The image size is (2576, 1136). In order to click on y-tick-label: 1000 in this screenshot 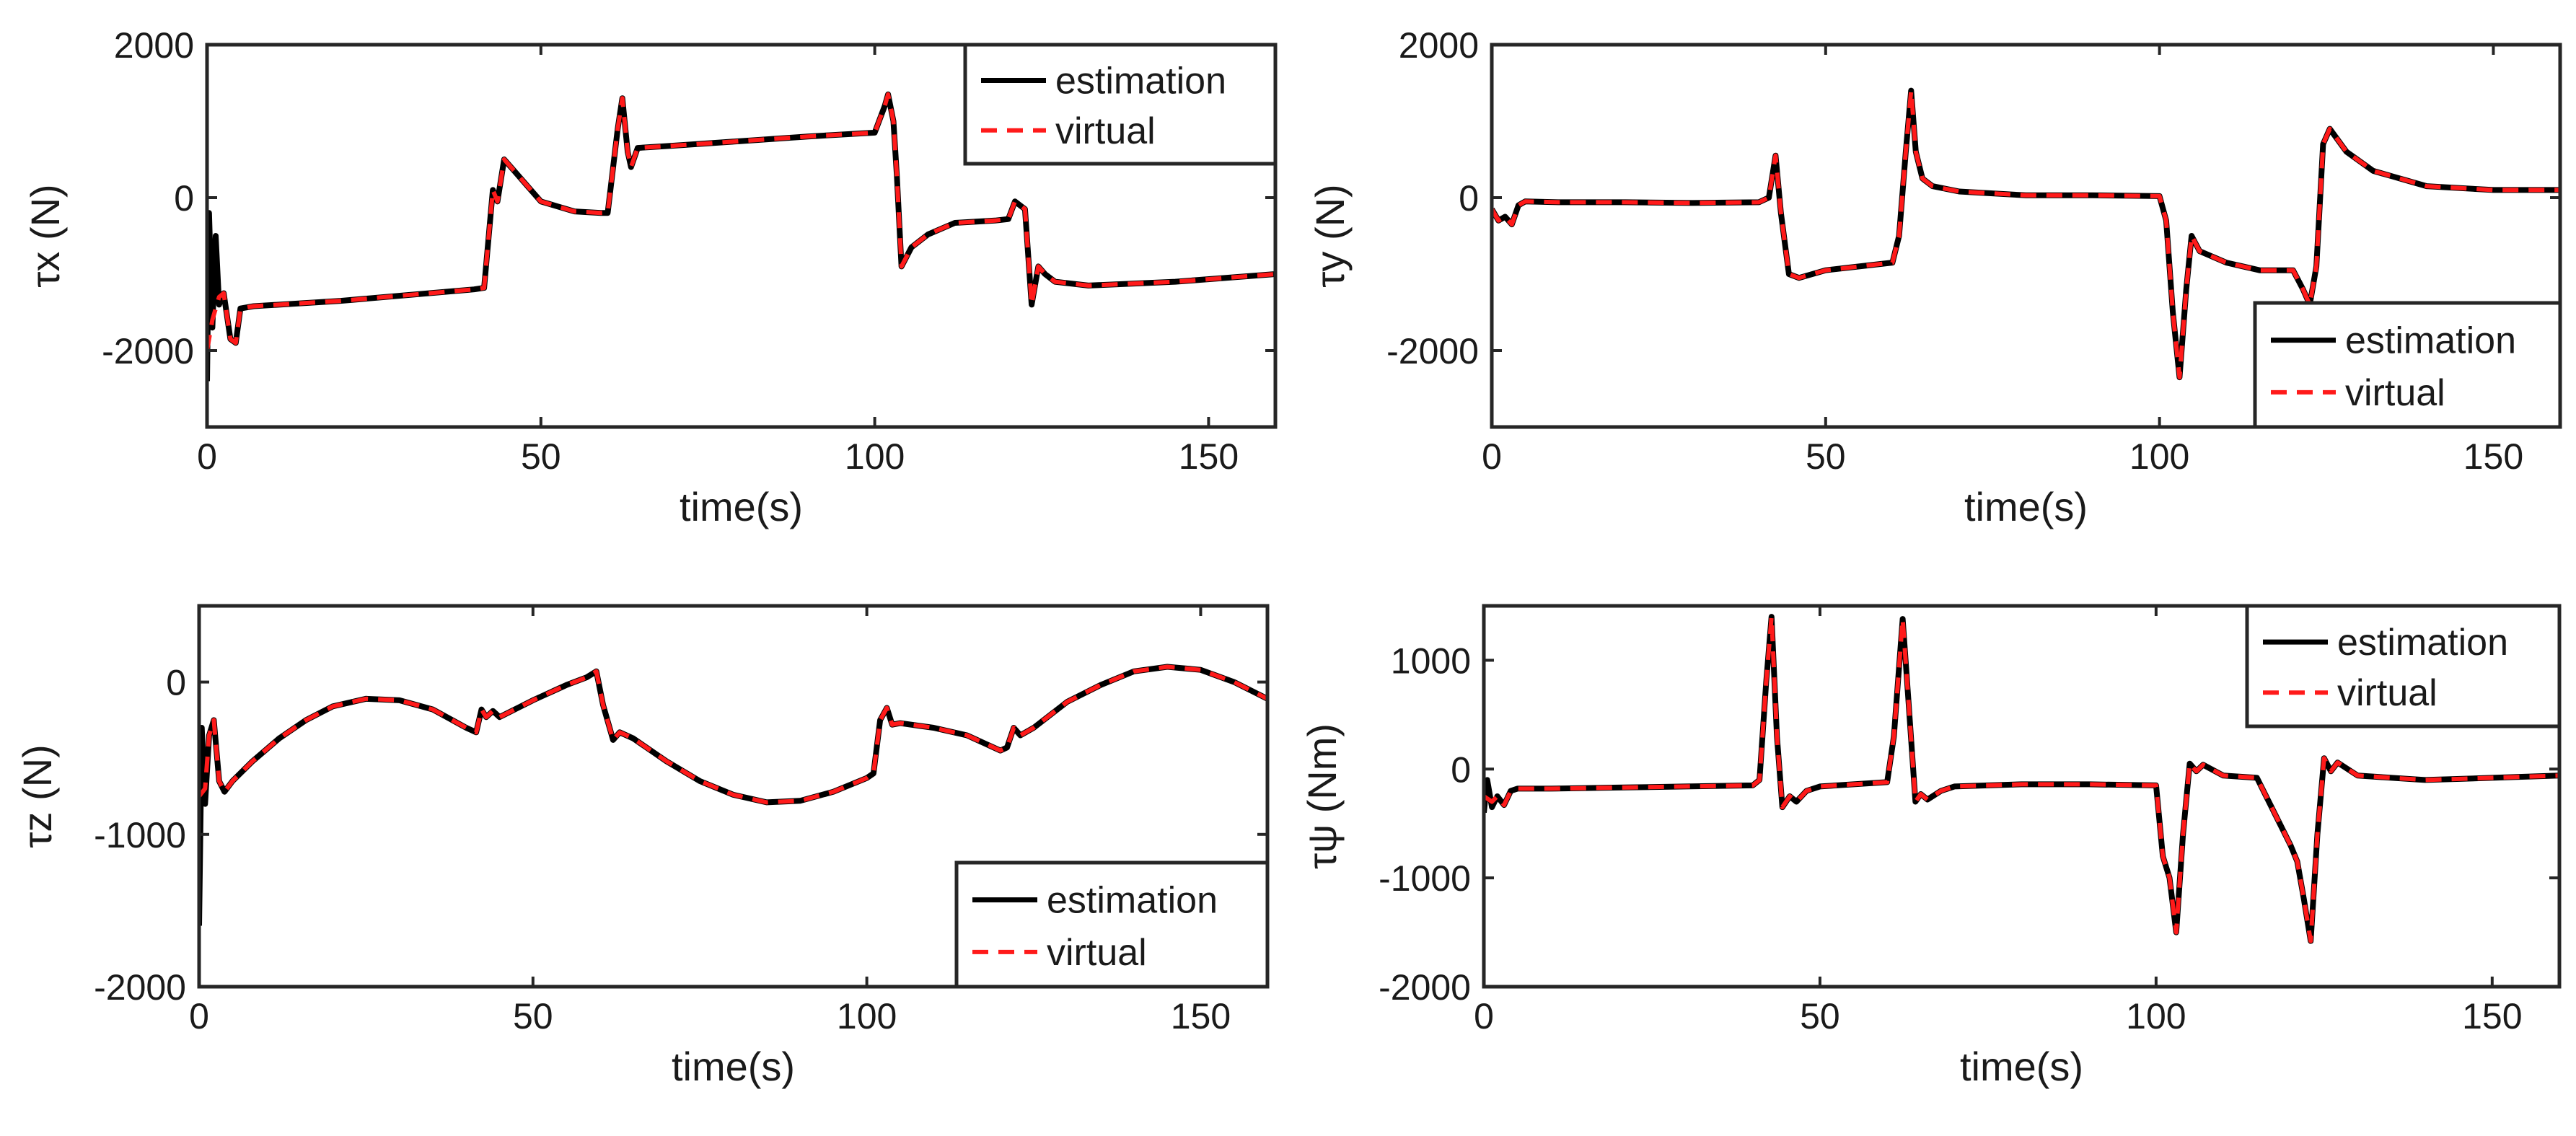, I will do `click(1431, 660)`.